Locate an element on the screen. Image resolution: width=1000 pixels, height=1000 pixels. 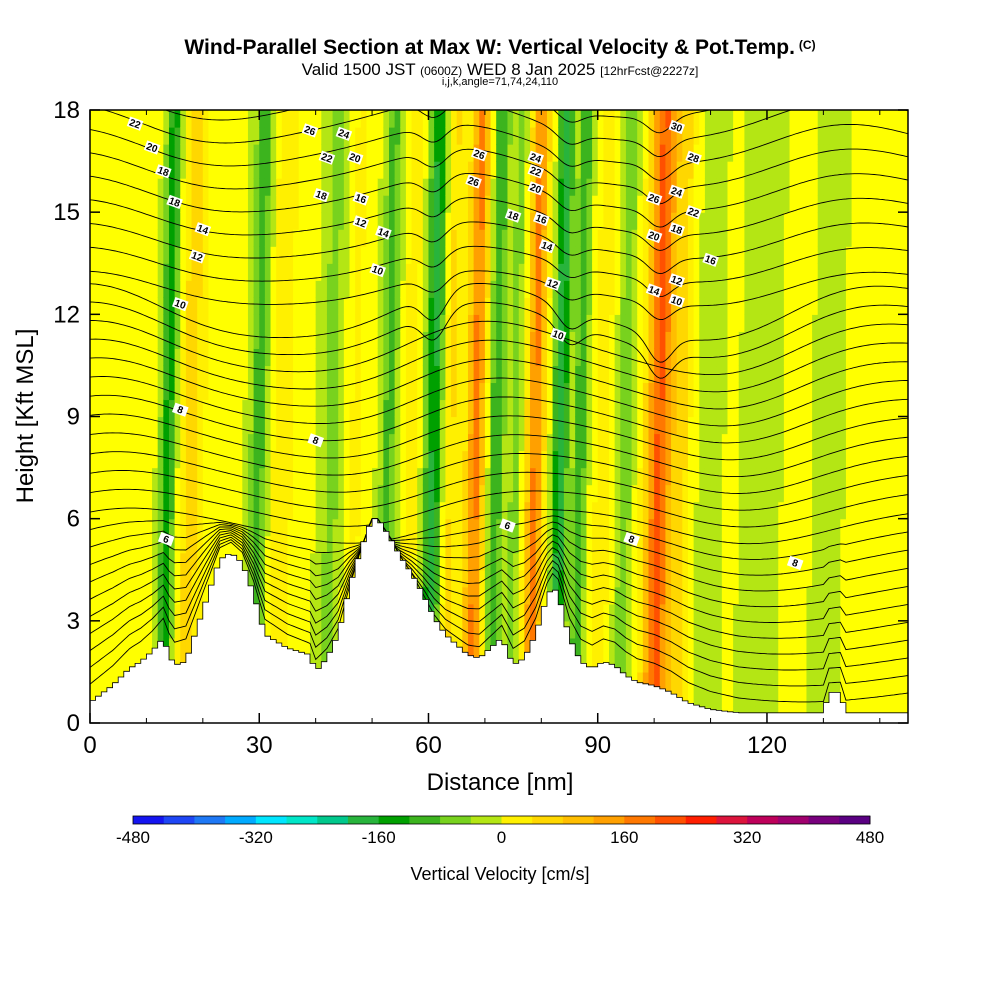
colorbar-tick-label: -480 is located at coordinates (133, 837).